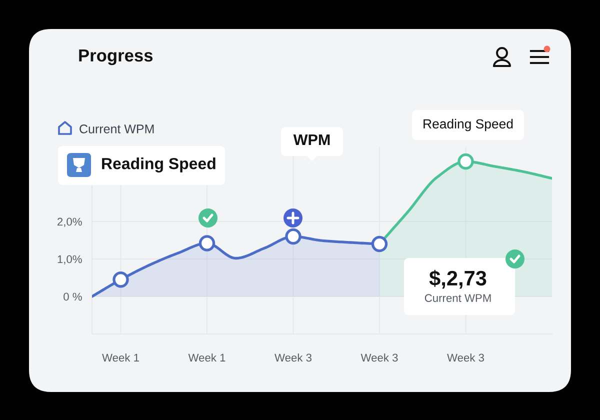 Image resolution: width=600 pixels, height=420 pixels. Describe the element at coordinates (116, 57) in the screenshot. I see `chart-title: Progress` at that location.